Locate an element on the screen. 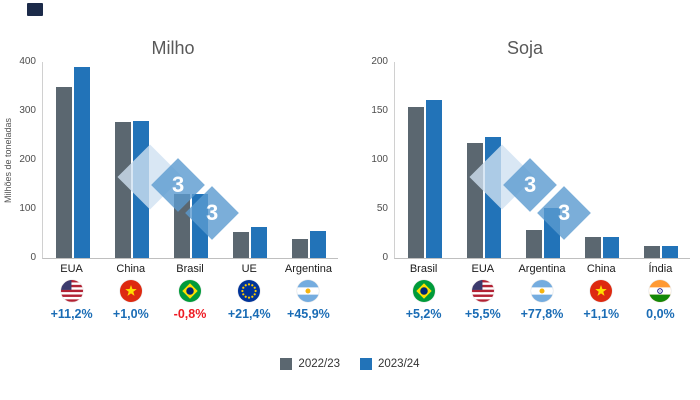  bar-group-ue is located at coordinates (249, 160).